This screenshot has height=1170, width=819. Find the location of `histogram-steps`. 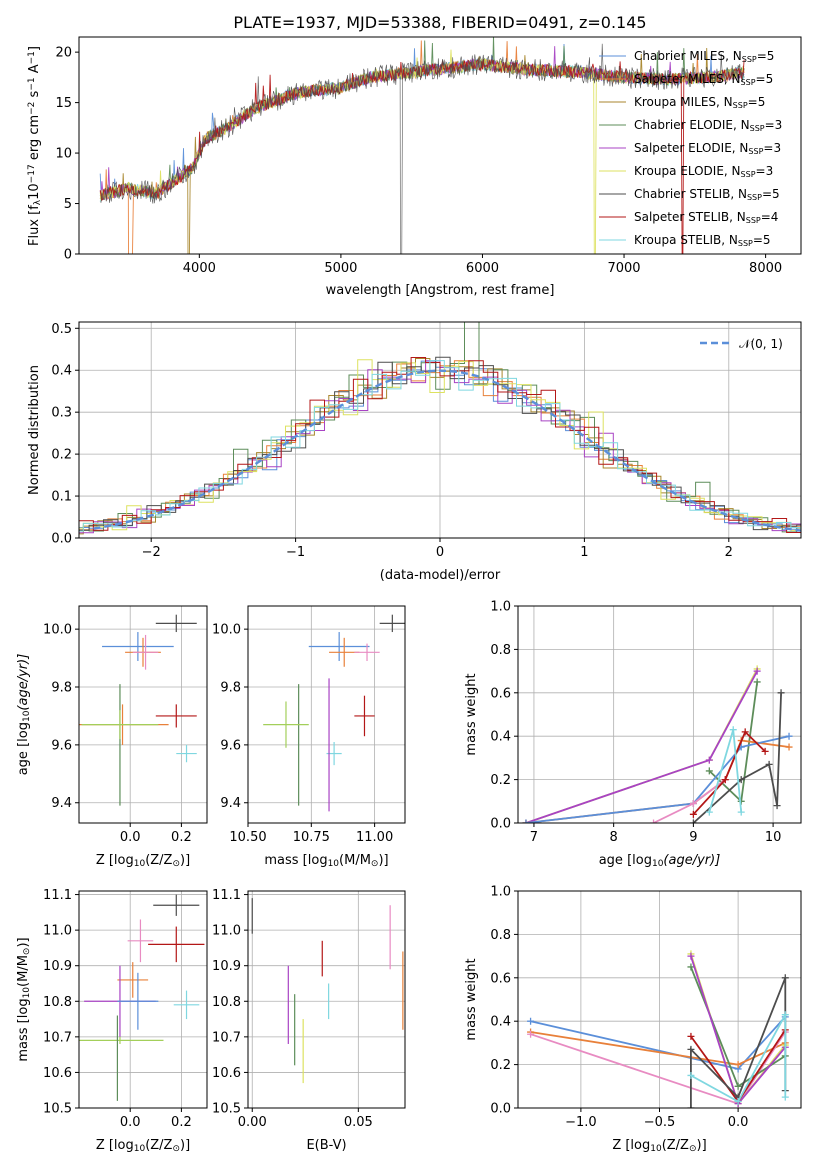

histogram-steps is located at coordinates (440, 445).